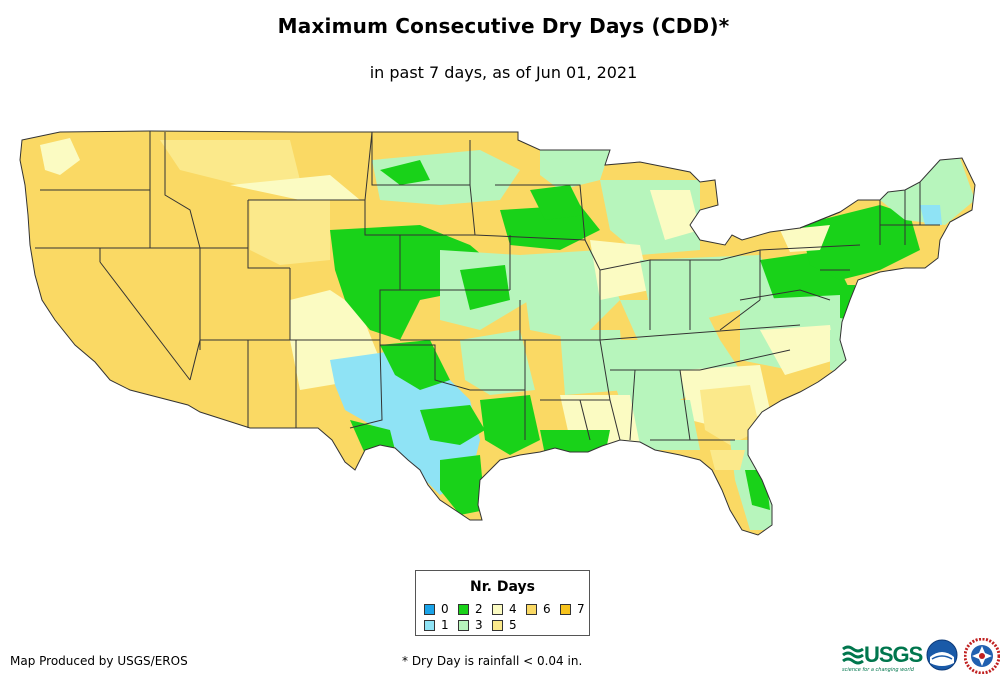 This screenshot has height=691, width=1007. I want to click on usgs-tagline: science for a changing world, so click(878, 670).